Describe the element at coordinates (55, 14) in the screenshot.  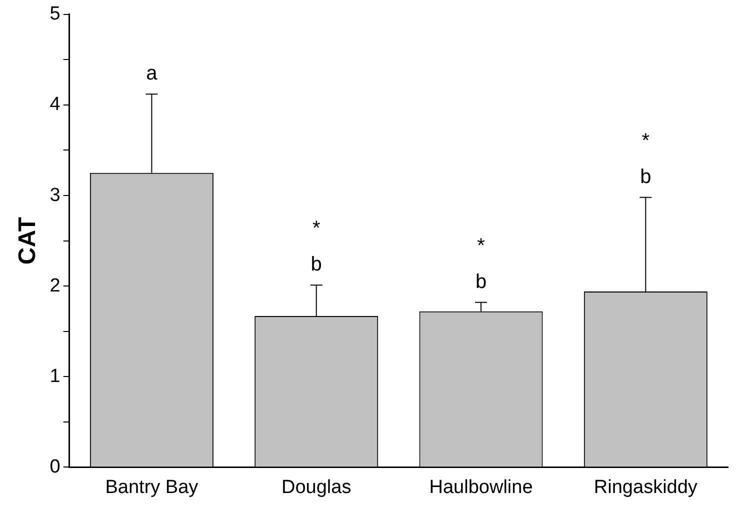
I see `y-tick-label: 5` at that location.